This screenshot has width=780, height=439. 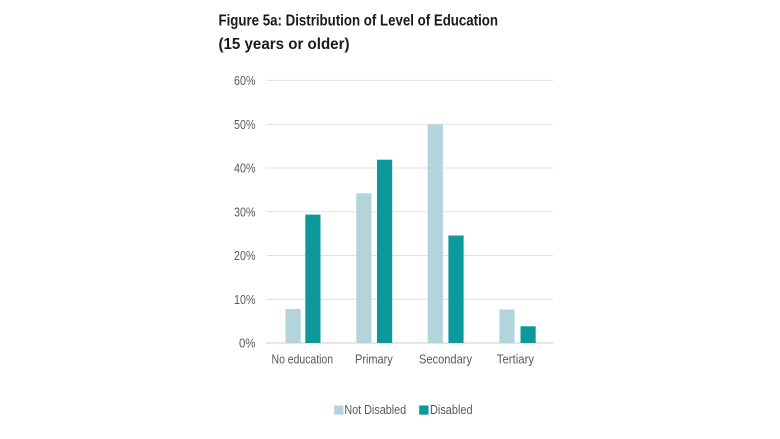 What do you see at coordinates (247, 343) in the screenshot?
I see `svg-text: 0%` at bounding box center [247, 343].